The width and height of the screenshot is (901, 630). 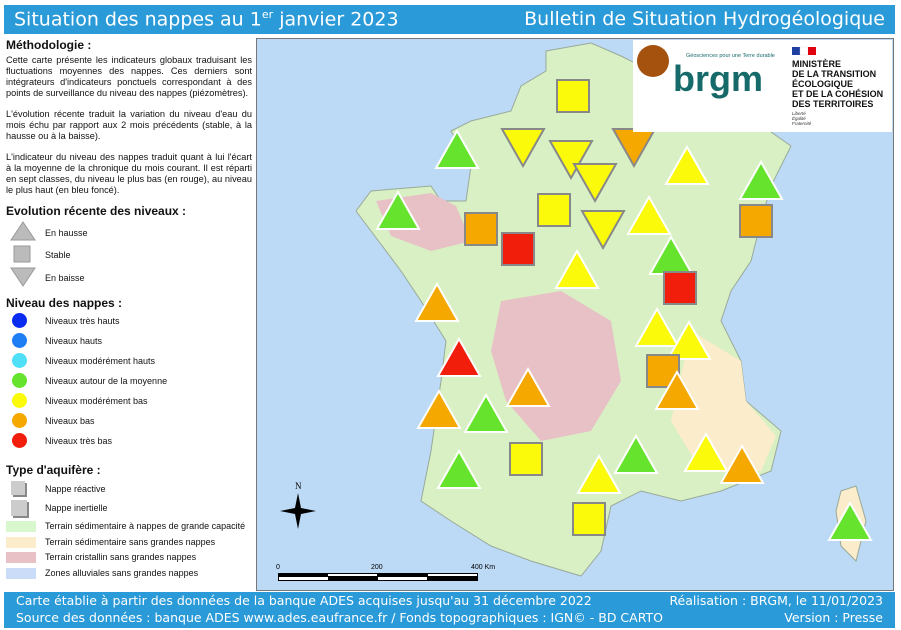 What do you see at coordinates (79, 441) in the screenshot?
I see `legend-level: Niveaux très bas` at bounding box center [79, 441].